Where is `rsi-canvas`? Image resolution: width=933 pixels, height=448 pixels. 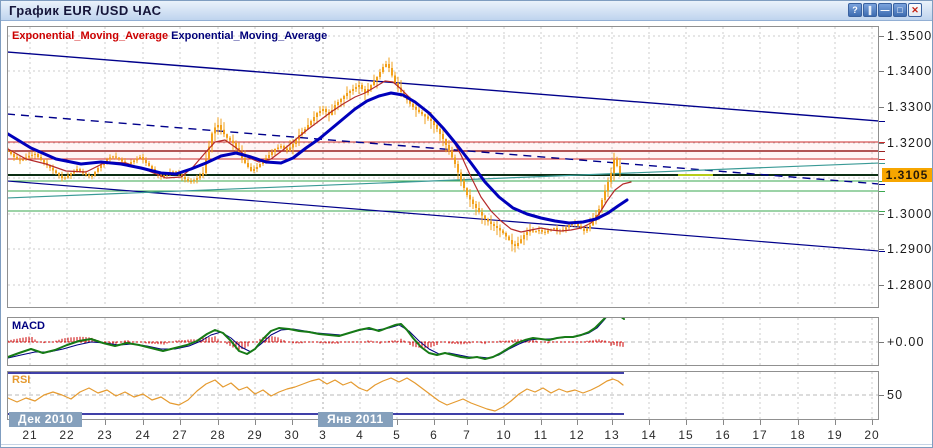 rsi-canvas is located at coordinates (443, 395).